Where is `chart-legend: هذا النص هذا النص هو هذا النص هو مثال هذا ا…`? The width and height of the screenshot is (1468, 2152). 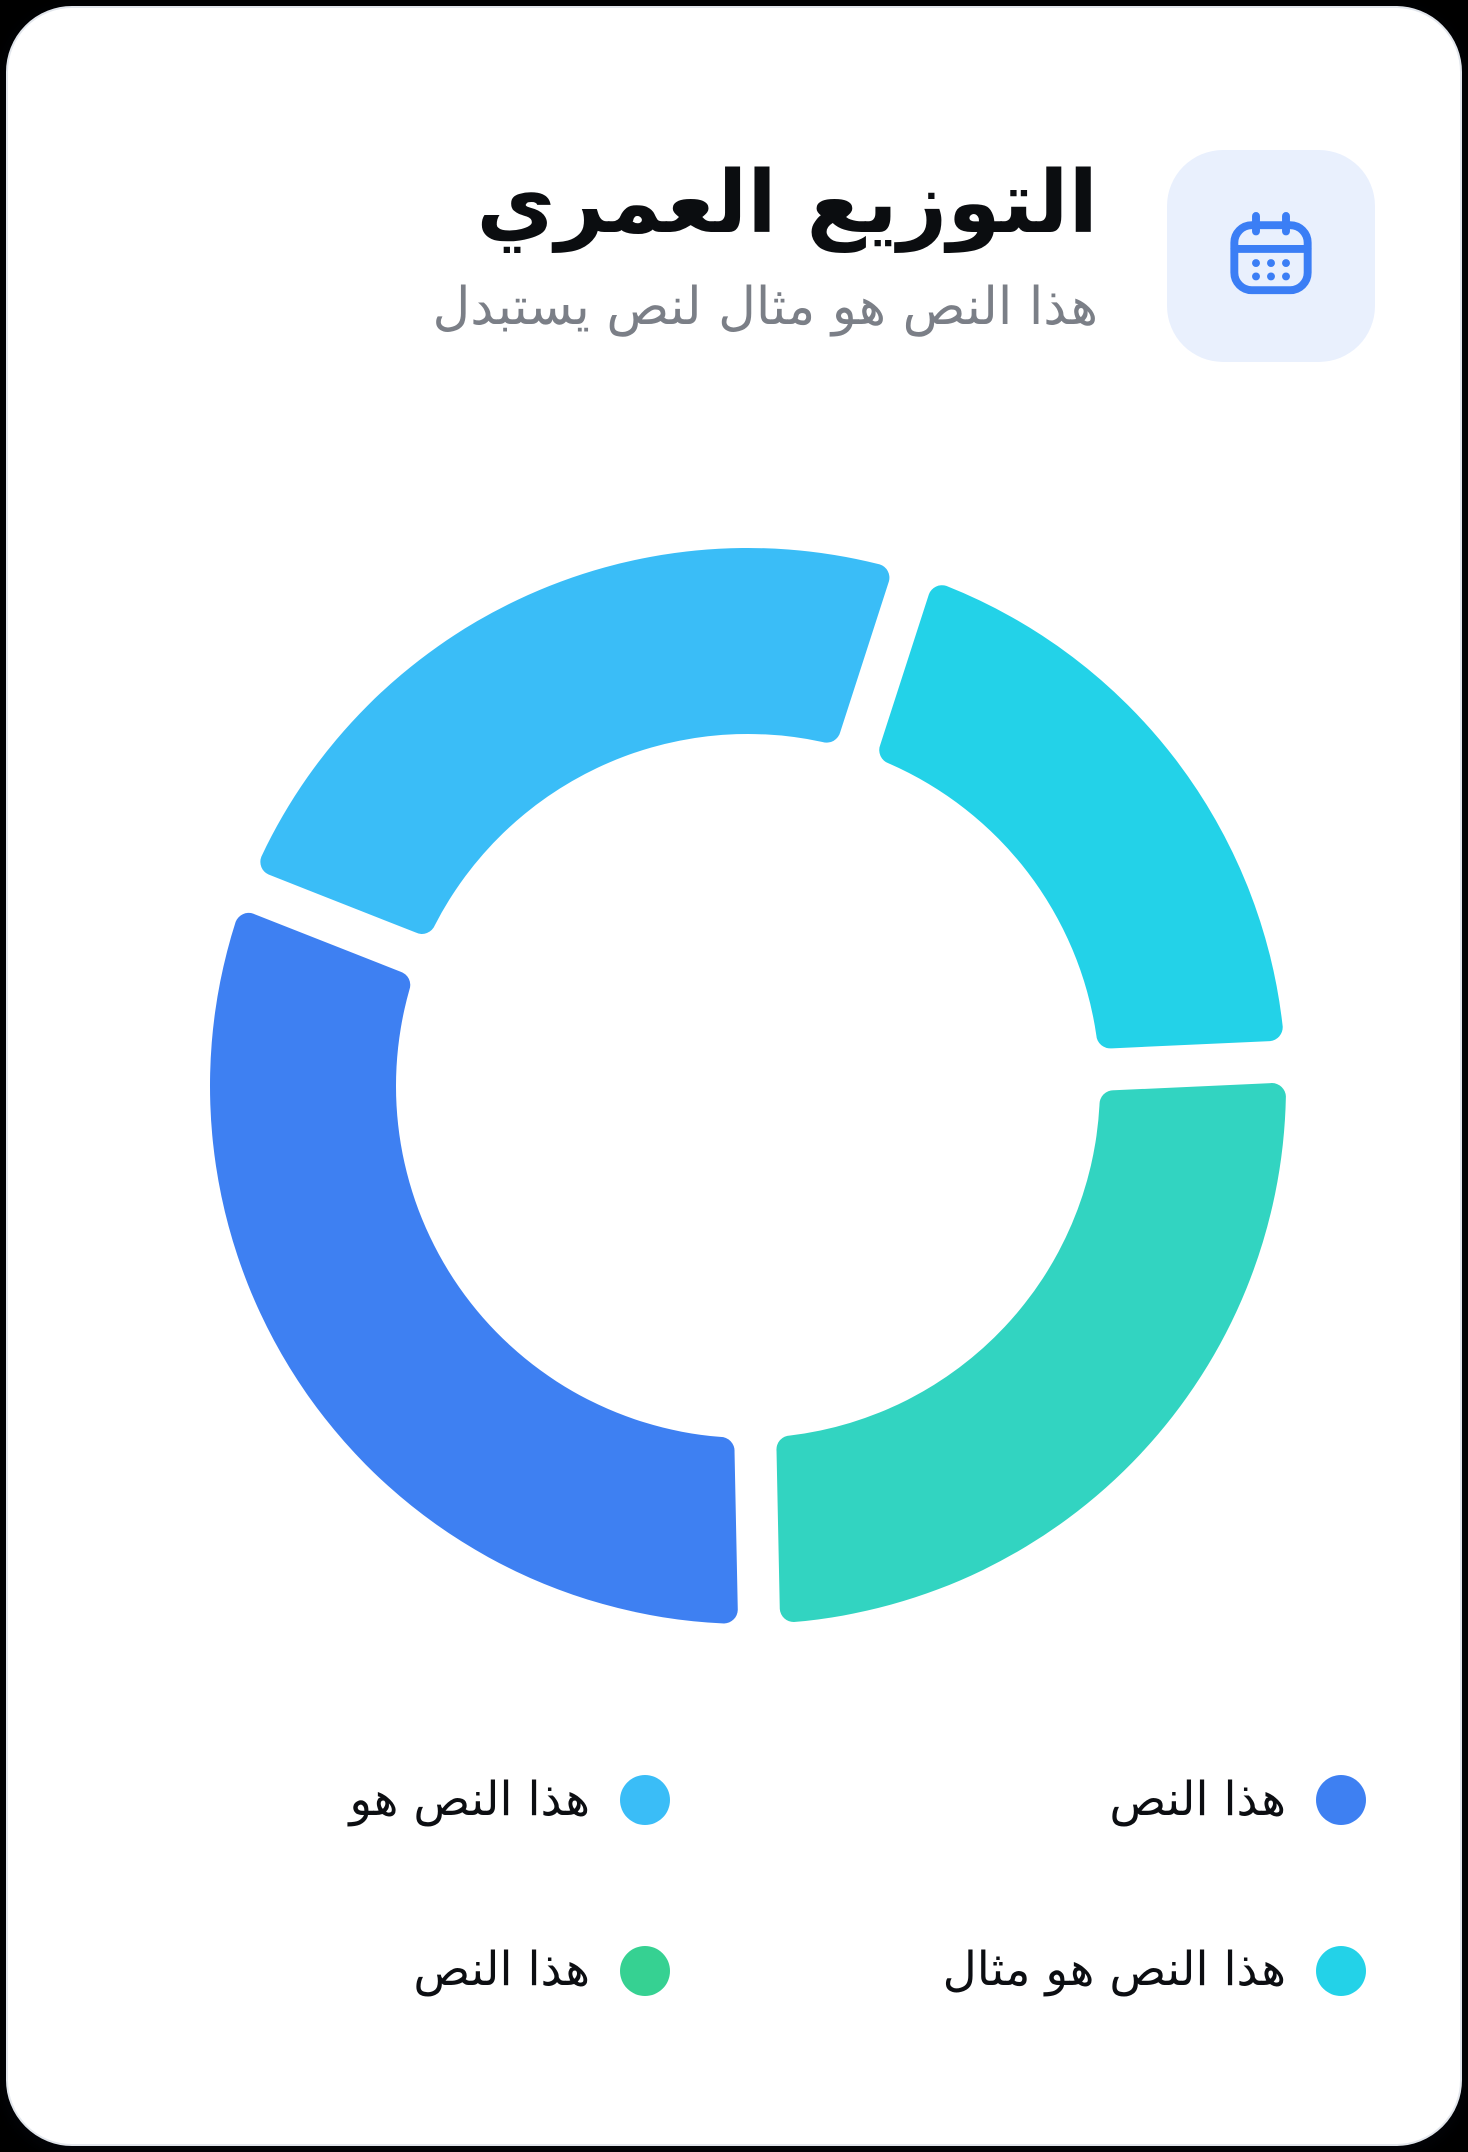
chart-legend: هذا النص هذا النص هو هذا النص هو مثال هذا ا… is located at coordinates (734, 1885).